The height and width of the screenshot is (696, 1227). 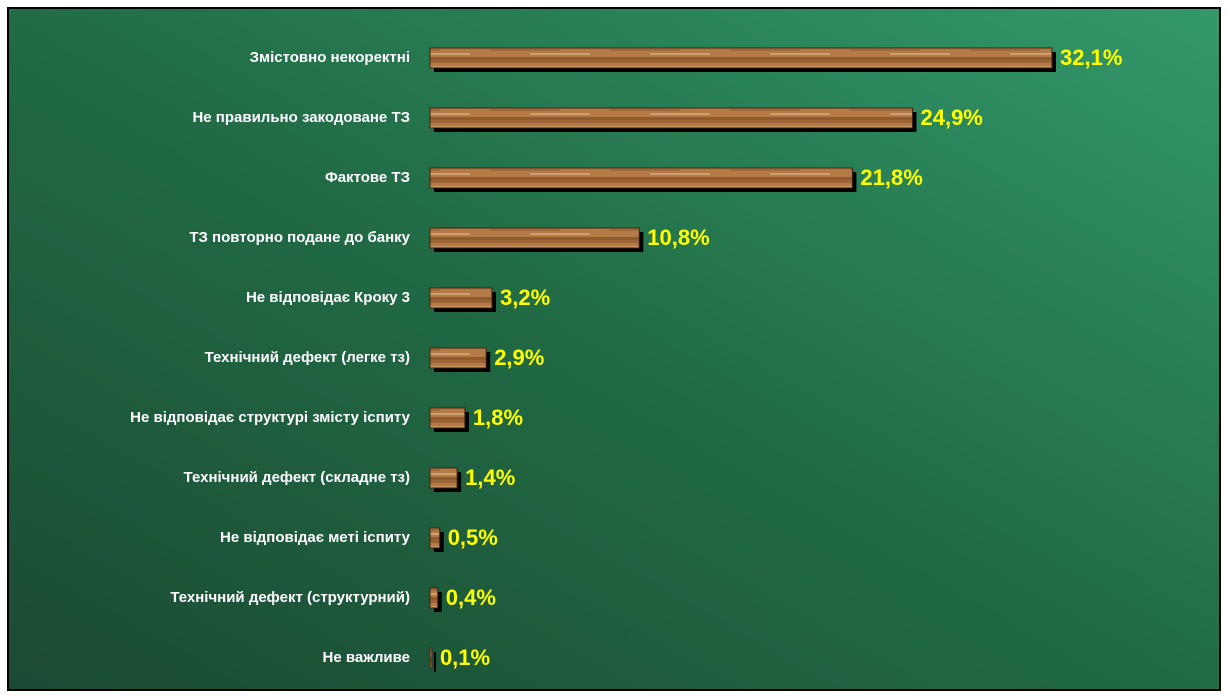 I want to click on value-label: 0,5%, so click(x=473, y=537).